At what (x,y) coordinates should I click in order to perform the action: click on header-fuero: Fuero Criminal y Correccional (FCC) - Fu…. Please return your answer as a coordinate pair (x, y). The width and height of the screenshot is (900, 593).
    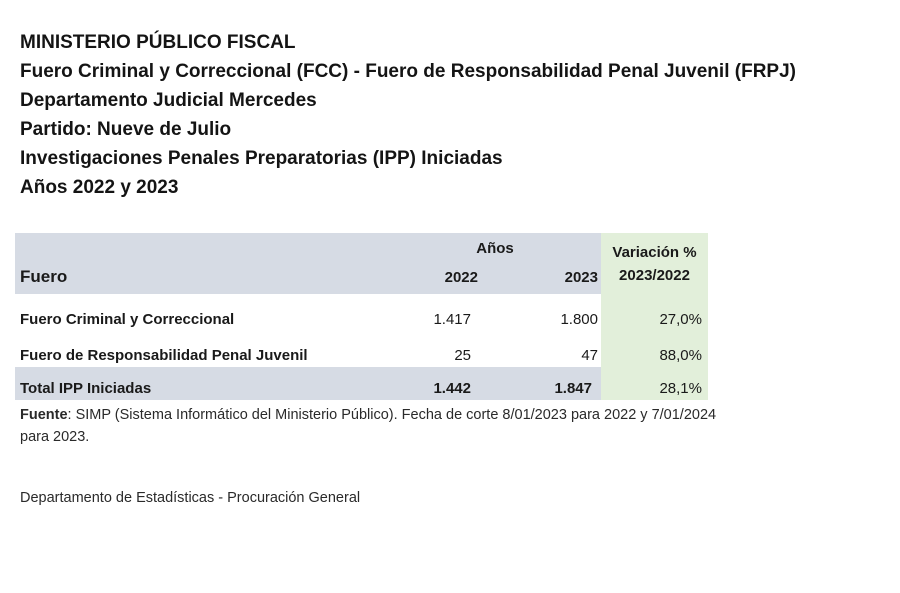
    Looking at the image, I should click on (408, 71).